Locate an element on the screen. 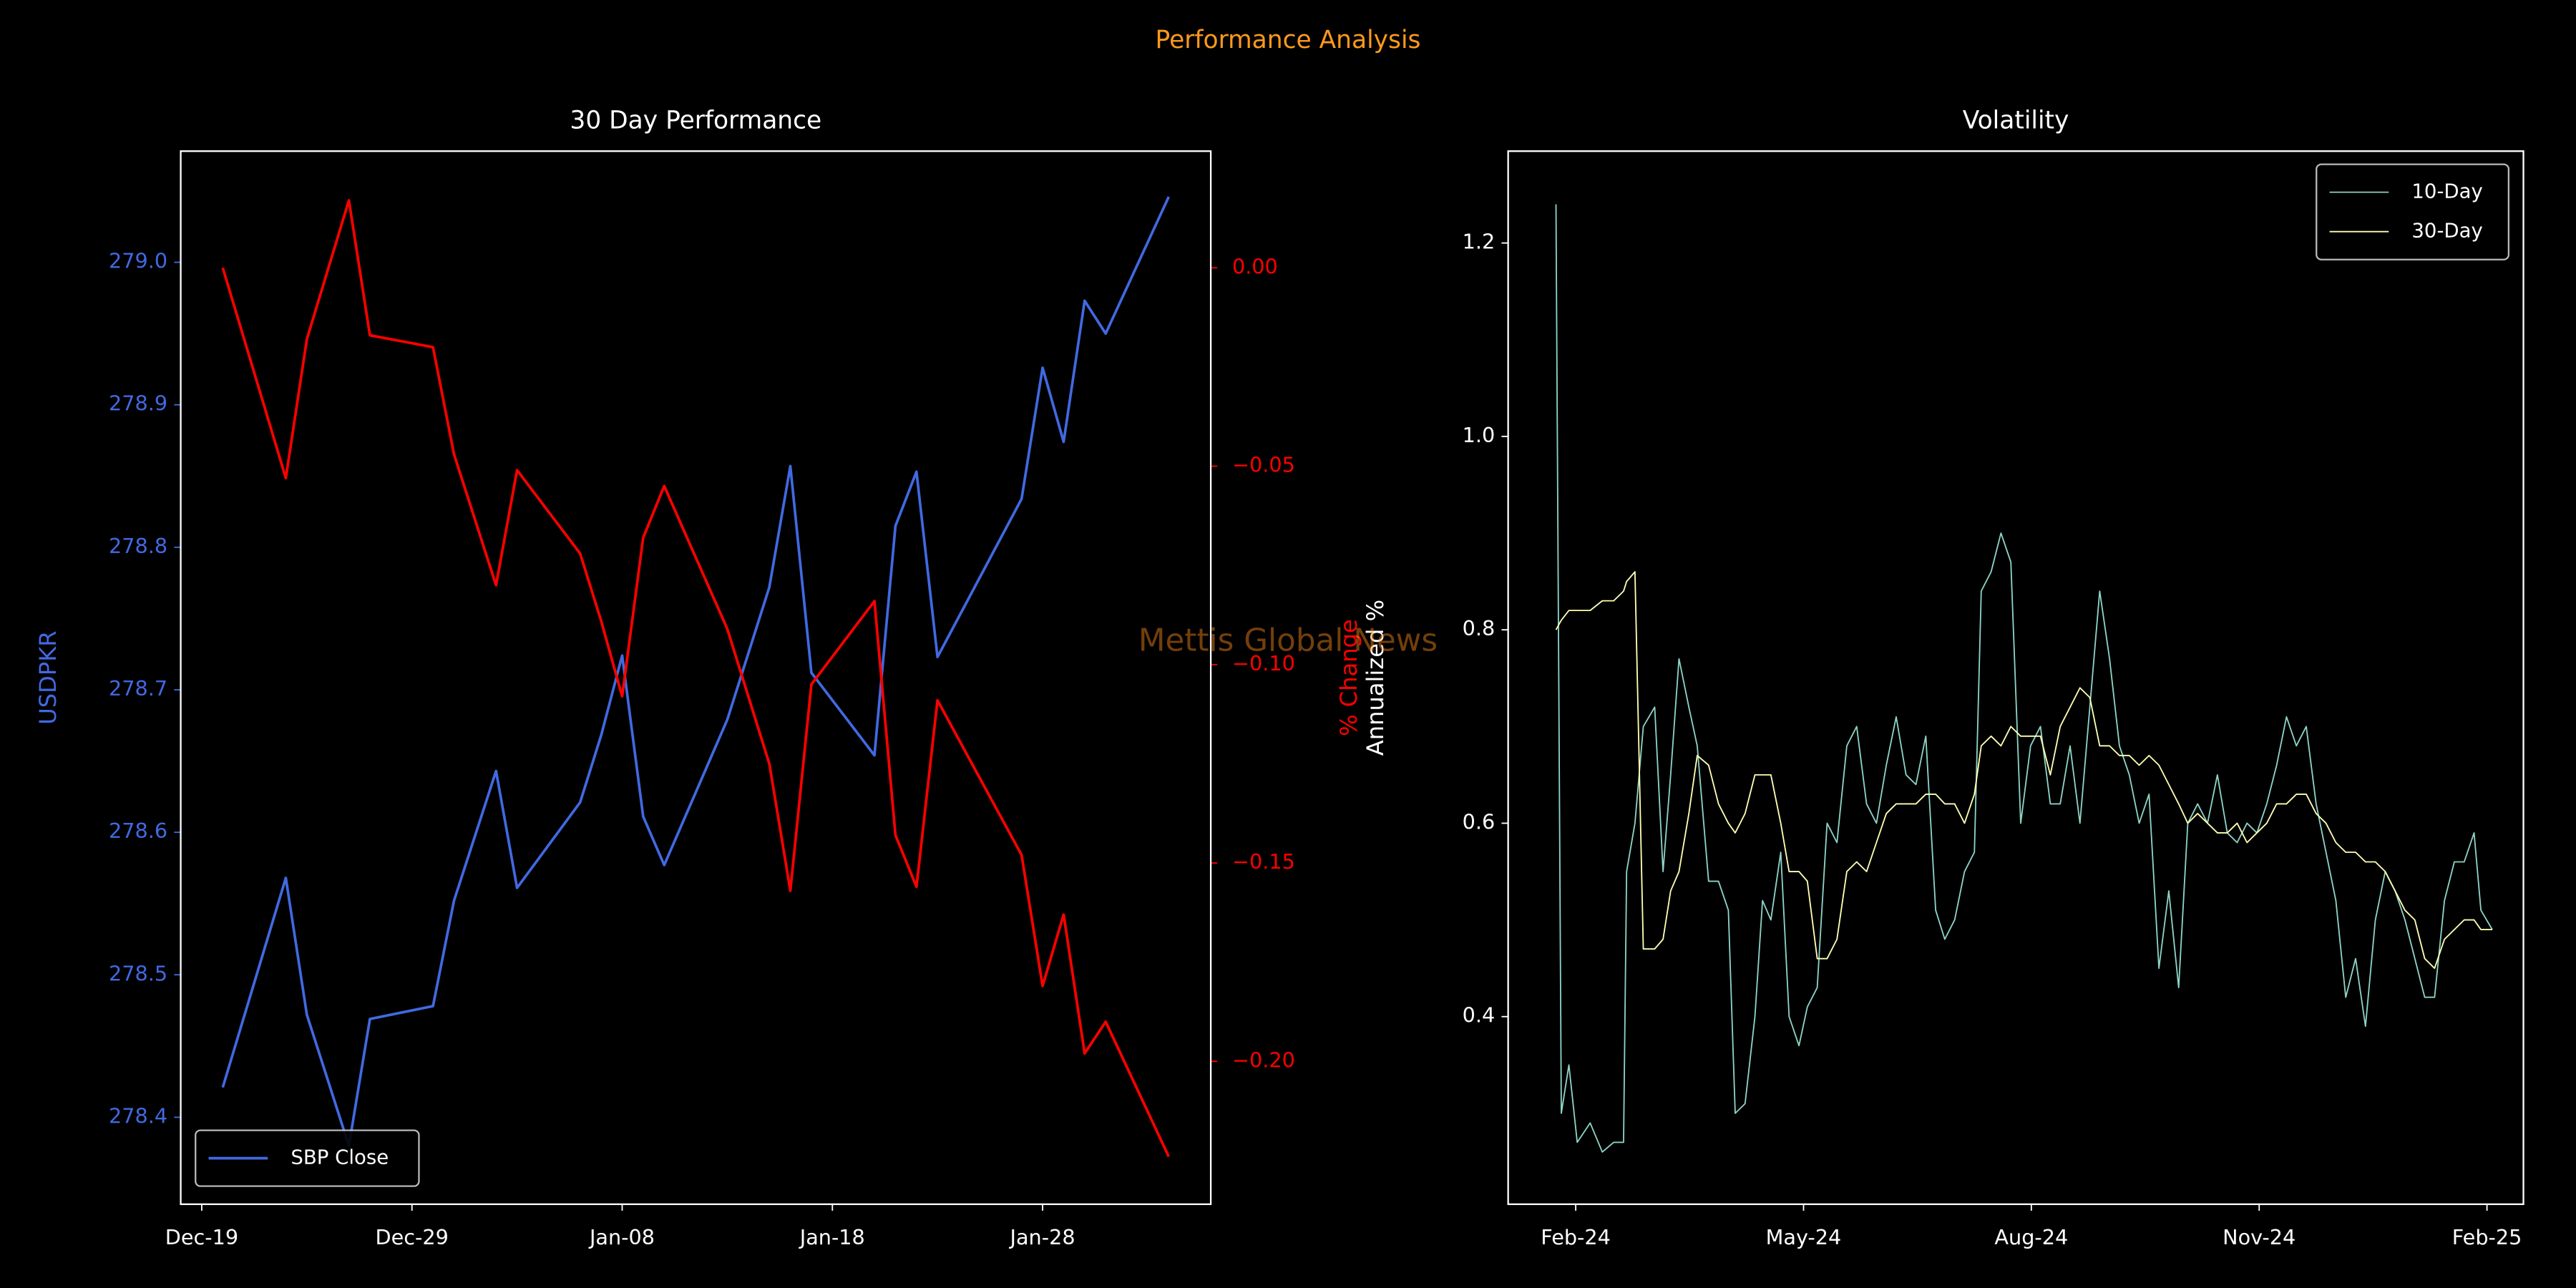  legend-label: 10-Day is located at coordinates (2446, 191).